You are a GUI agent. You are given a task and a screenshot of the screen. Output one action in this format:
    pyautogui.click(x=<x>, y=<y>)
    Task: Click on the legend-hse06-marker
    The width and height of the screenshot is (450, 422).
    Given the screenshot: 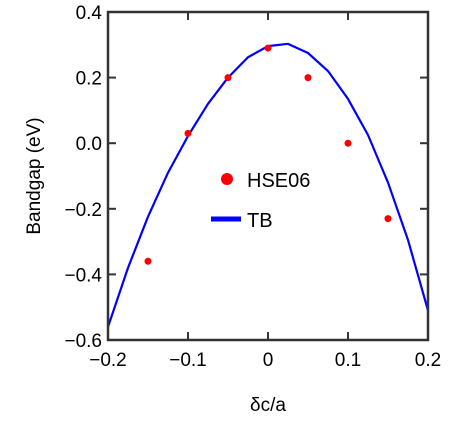 What is the action you would take?
    pyautogui.click(x=227, y=179)
    